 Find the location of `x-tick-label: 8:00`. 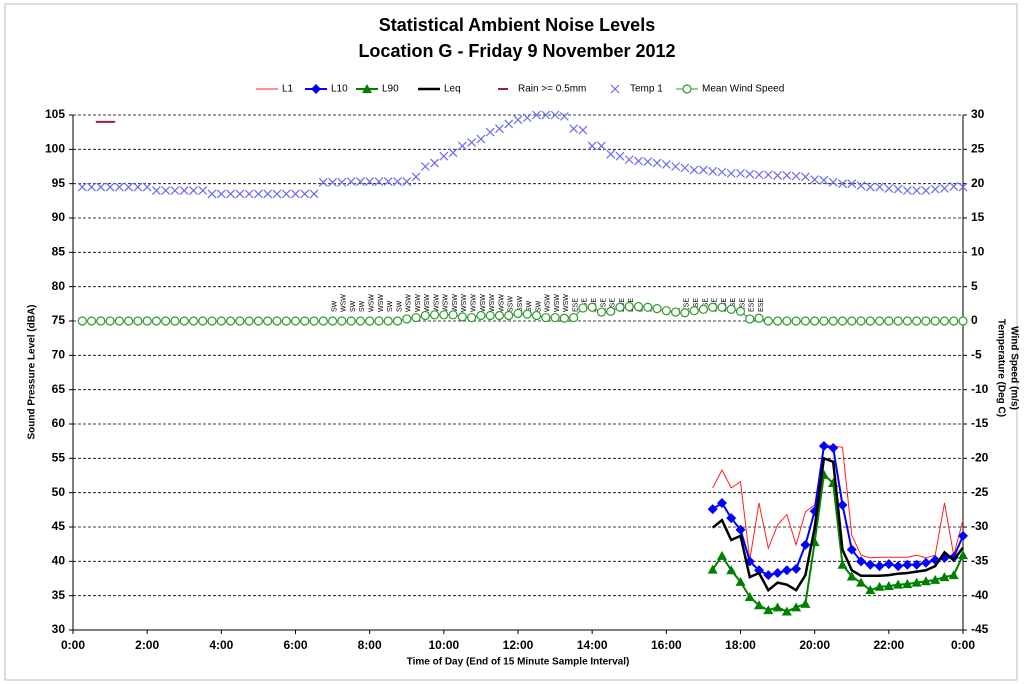

x-tick-label: 8:00 is located at coordinates (370, 645).